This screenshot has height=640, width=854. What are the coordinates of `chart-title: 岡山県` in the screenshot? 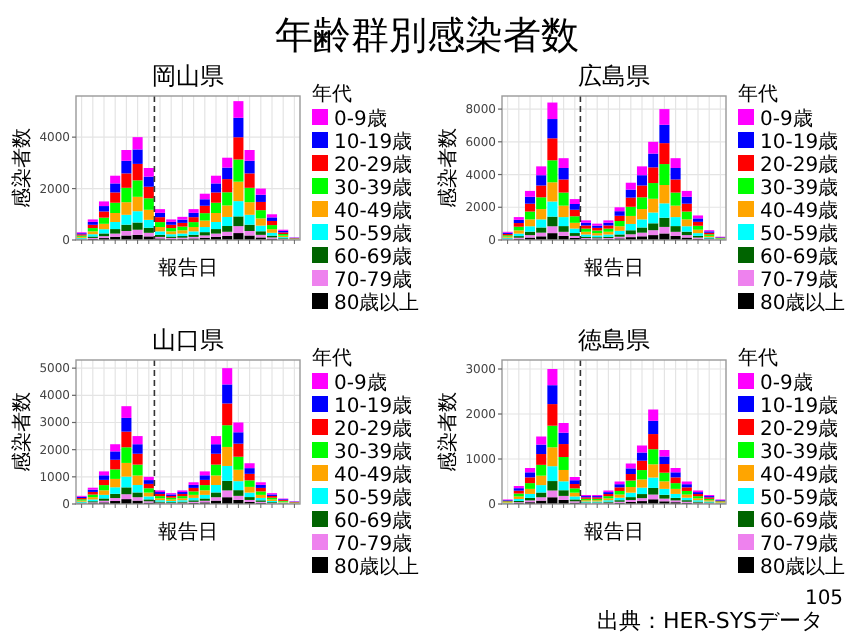 It's located at (188, 76).